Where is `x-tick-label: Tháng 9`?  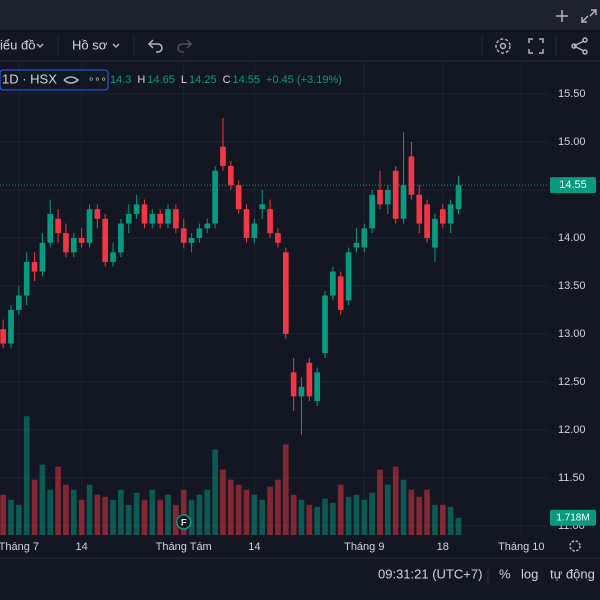 x-tick-label: Tháng 9 is located at coordinates (364, 547).